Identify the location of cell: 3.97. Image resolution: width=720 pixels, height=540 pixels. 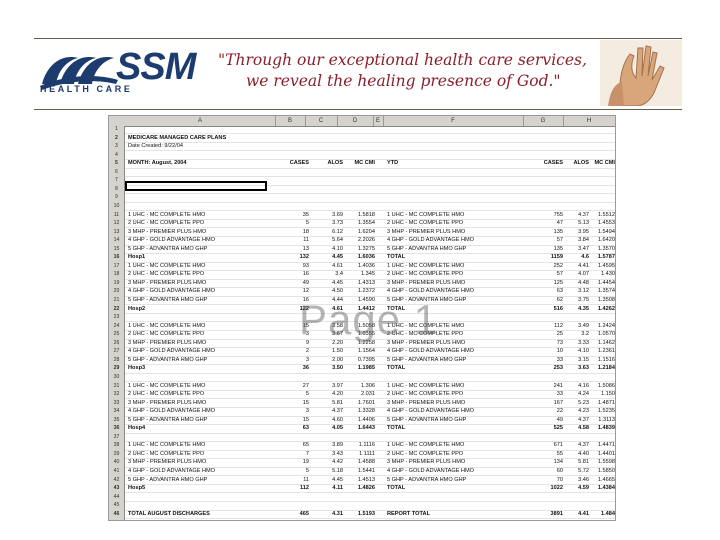
(337, 385).